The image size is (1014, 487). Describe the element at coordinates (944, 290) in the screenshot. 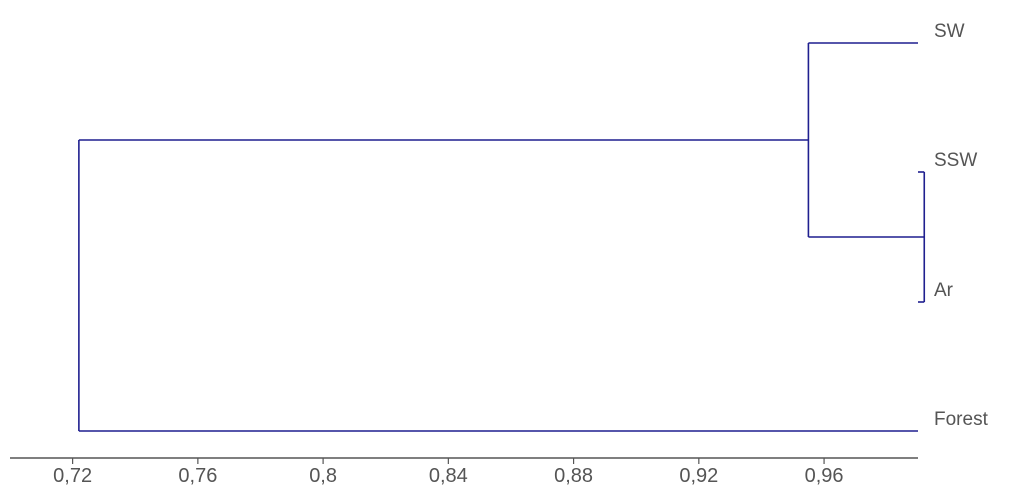

I see `leaf-label-ar: Ar` at that location.